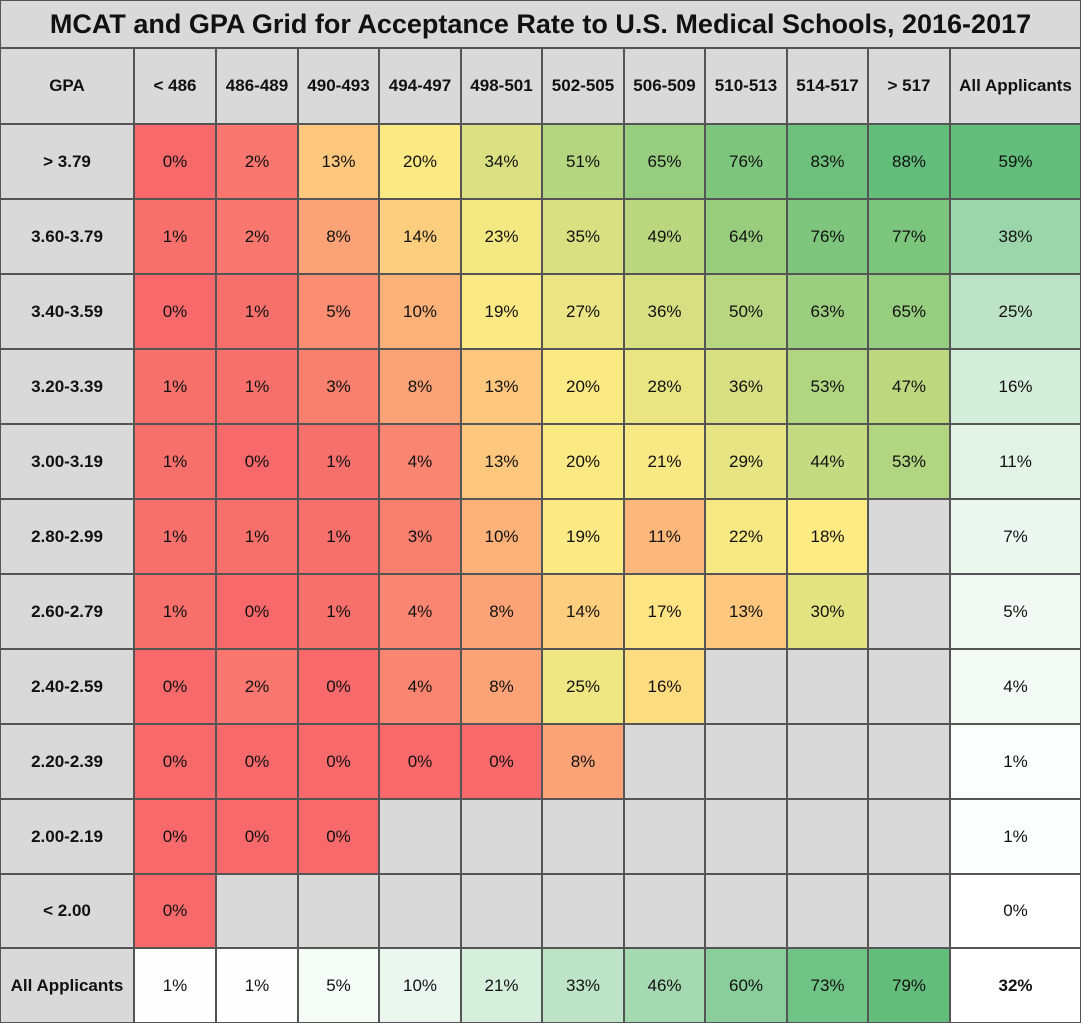 This screenshot has width=1084, height=1024. What do you see at coordinates (827, 386) in the screenshot?
I see `cell-3-20-3-39-514-517: 53%` at bounding box center [827, 386].